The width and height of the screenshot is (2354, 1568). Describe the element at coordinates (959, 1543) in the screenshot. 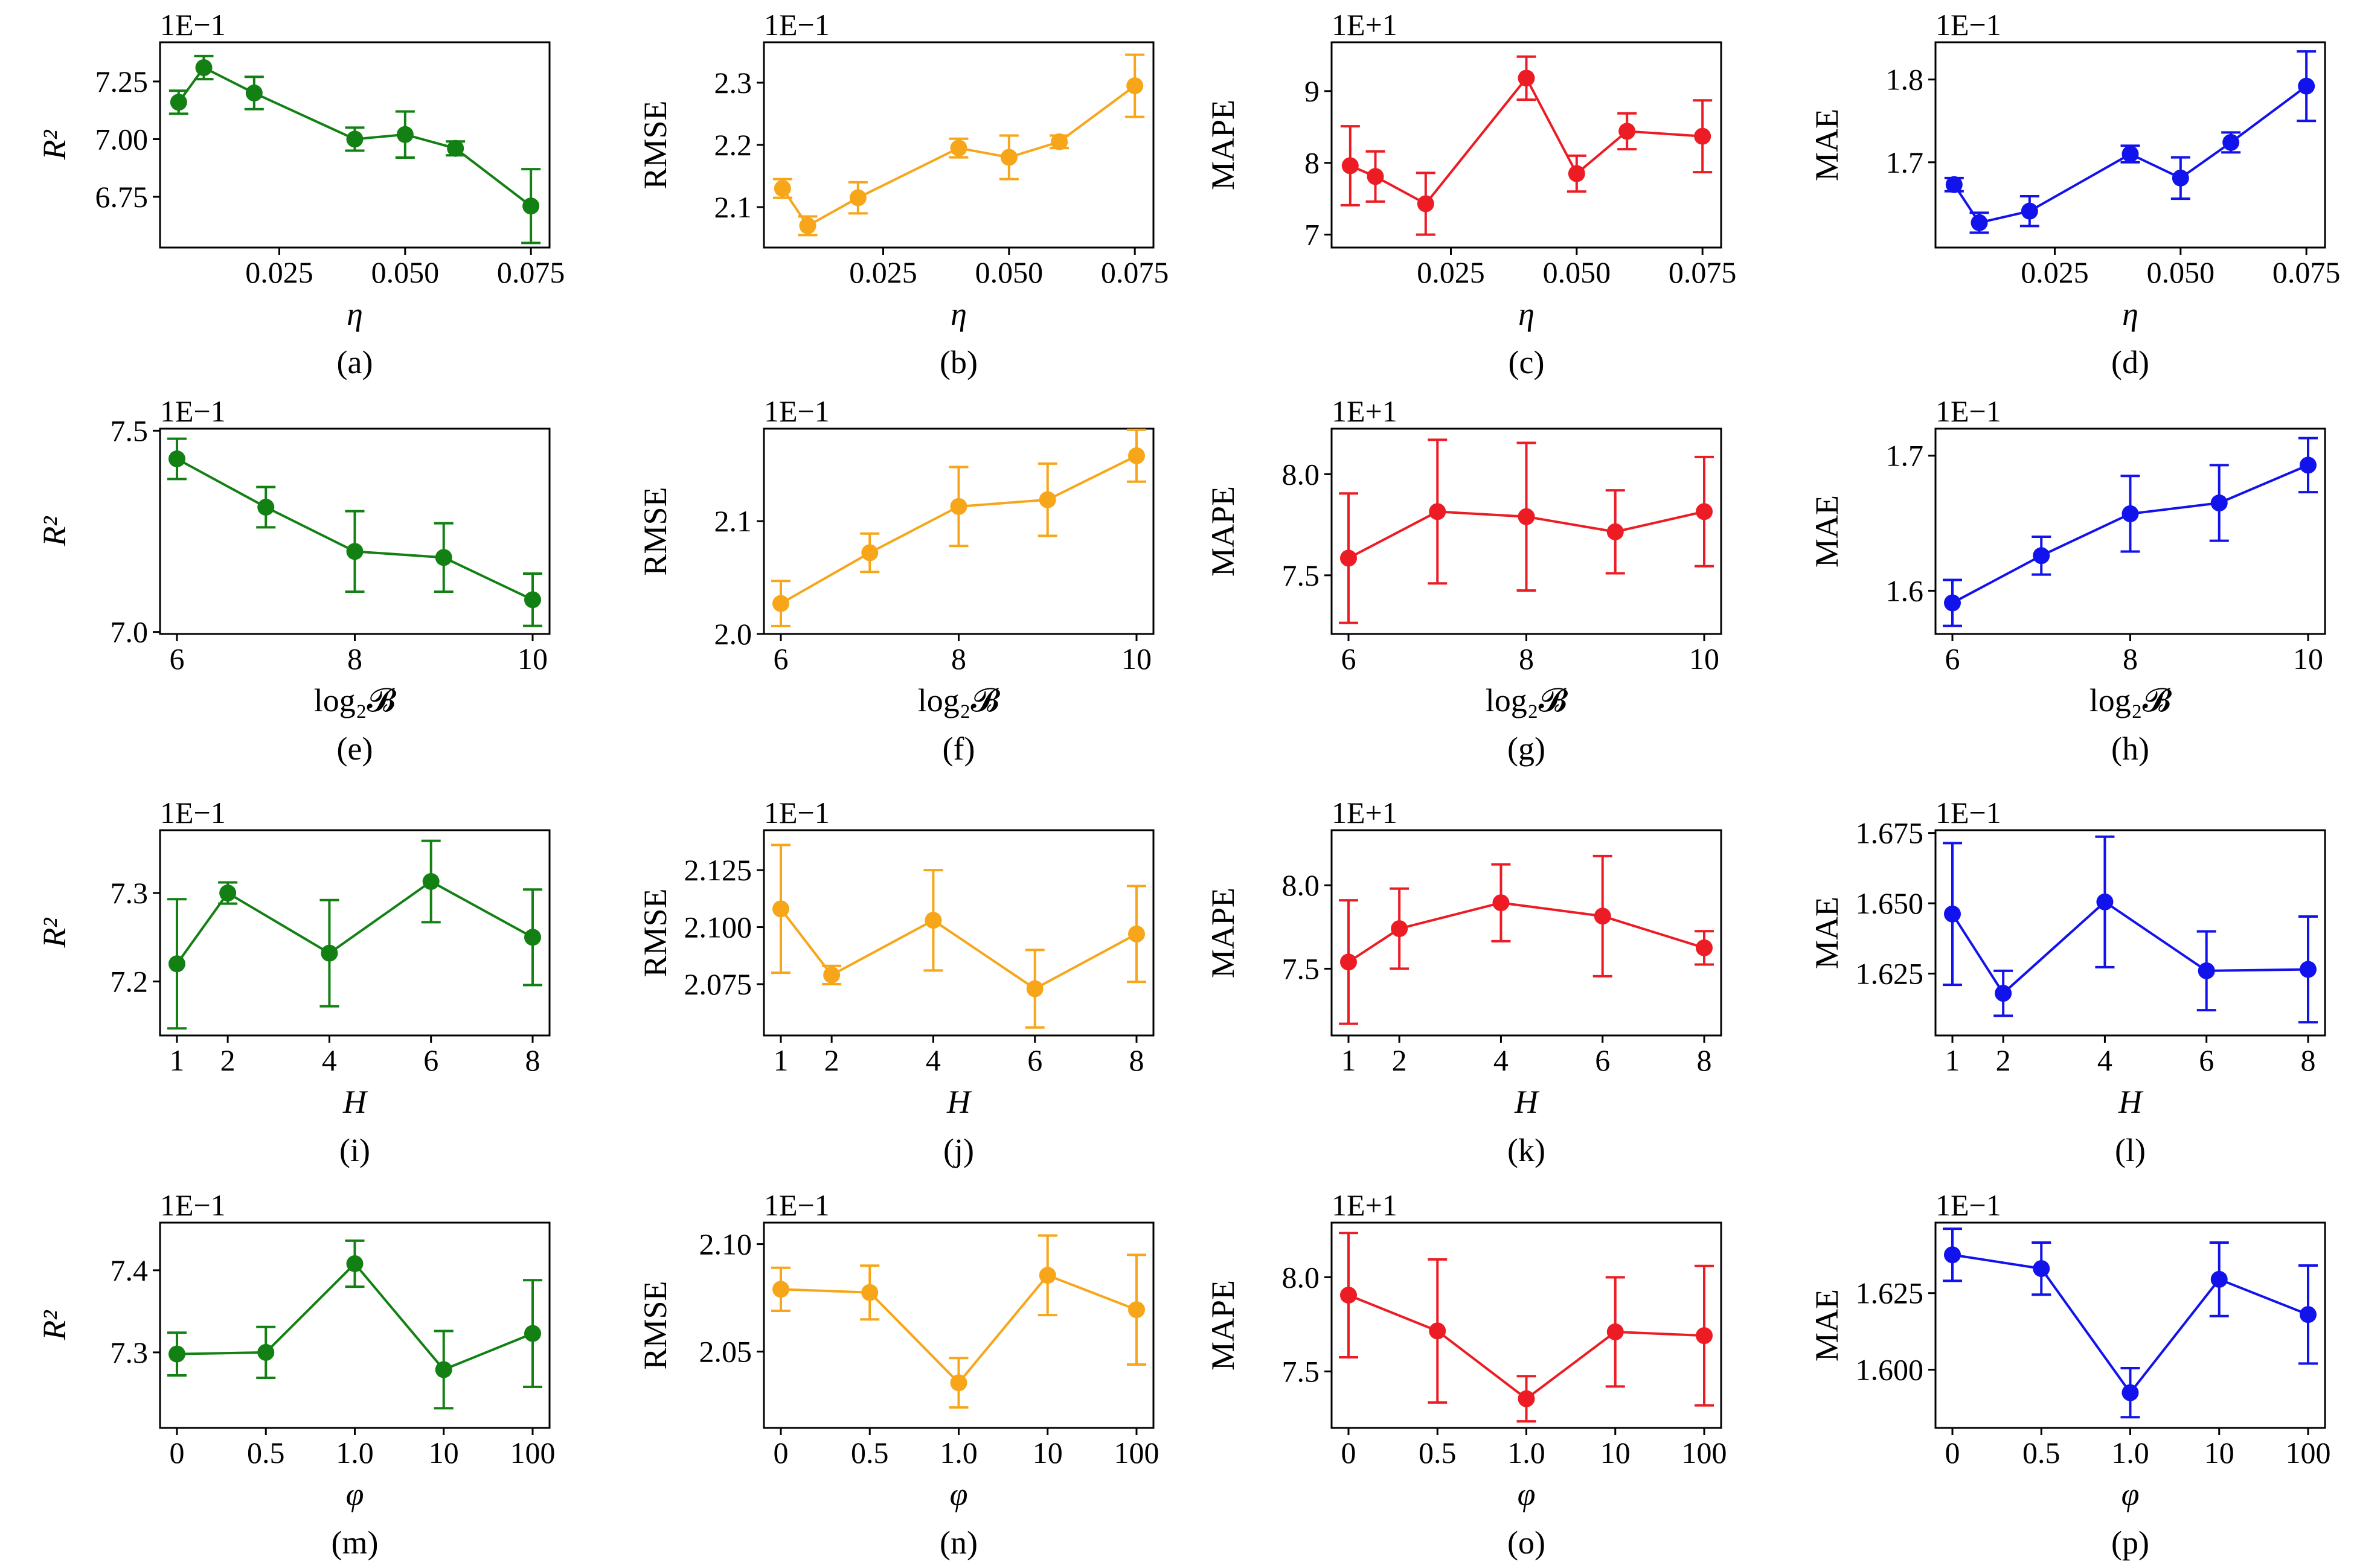

I see `subplot-caption: (n)` at that location.